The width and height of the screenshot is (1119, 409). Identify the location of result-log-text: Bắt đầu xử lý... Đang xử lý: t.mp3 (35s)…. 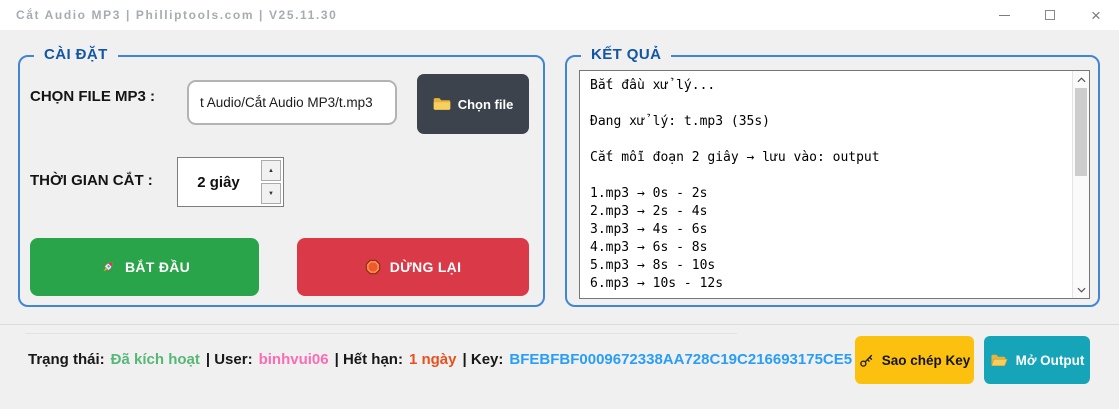
(735, 184).